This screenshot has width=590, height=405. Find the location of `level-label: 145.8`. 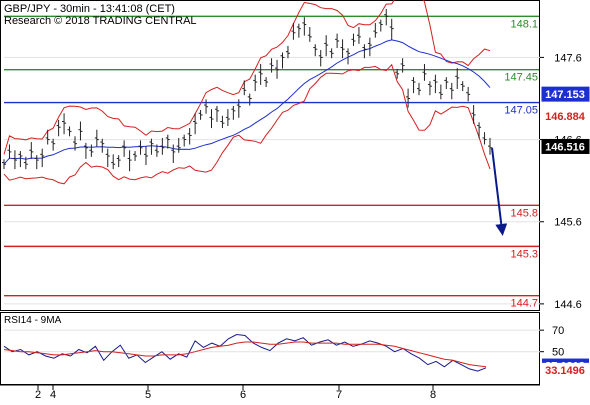

level-label: 145.8 is located at coordinates (524, 213).